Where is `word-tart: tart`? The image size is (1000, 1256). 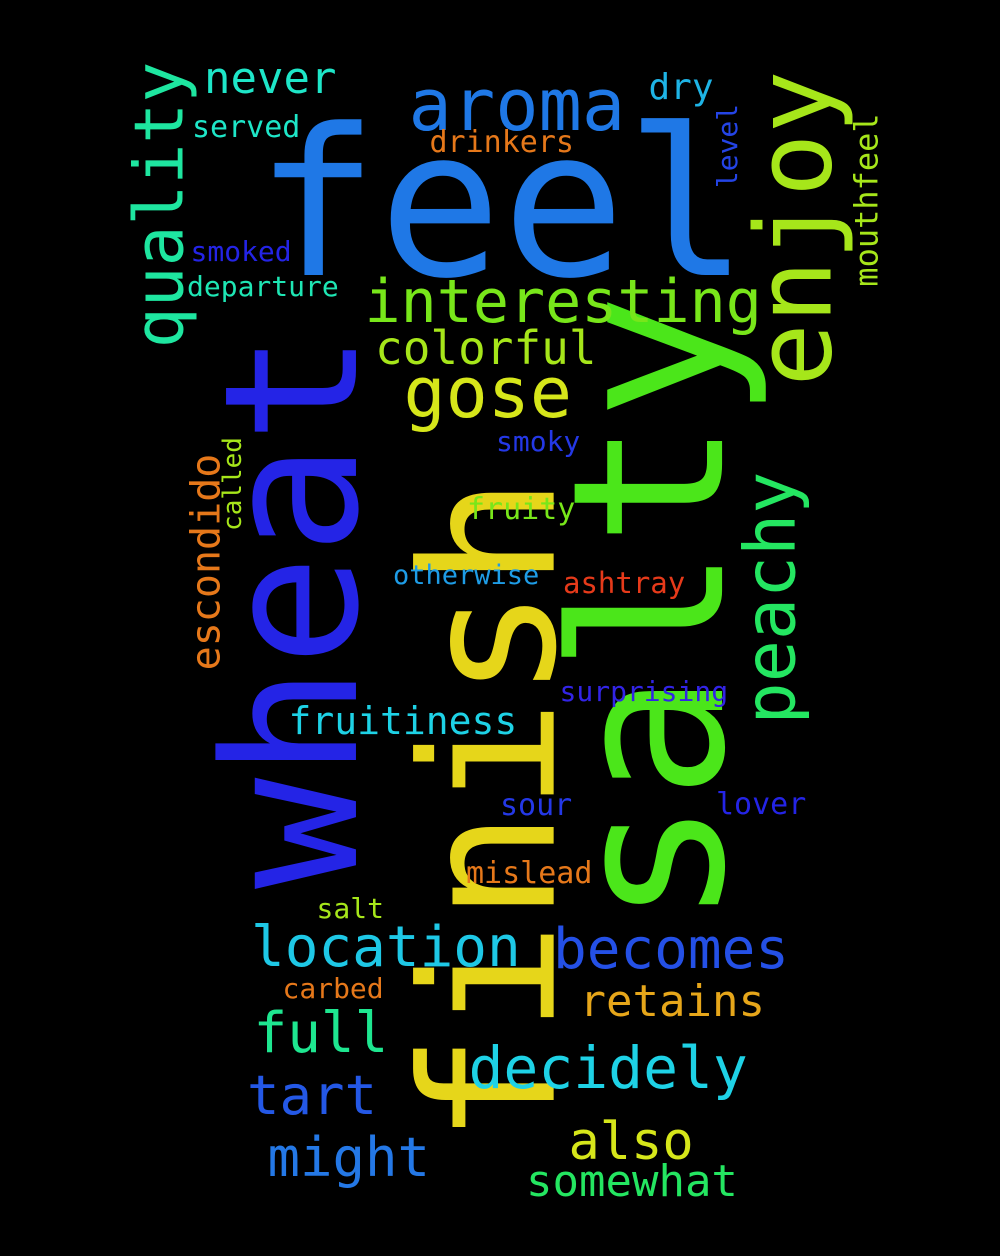
word-tart: tart is located at coordinates (312, 1095).